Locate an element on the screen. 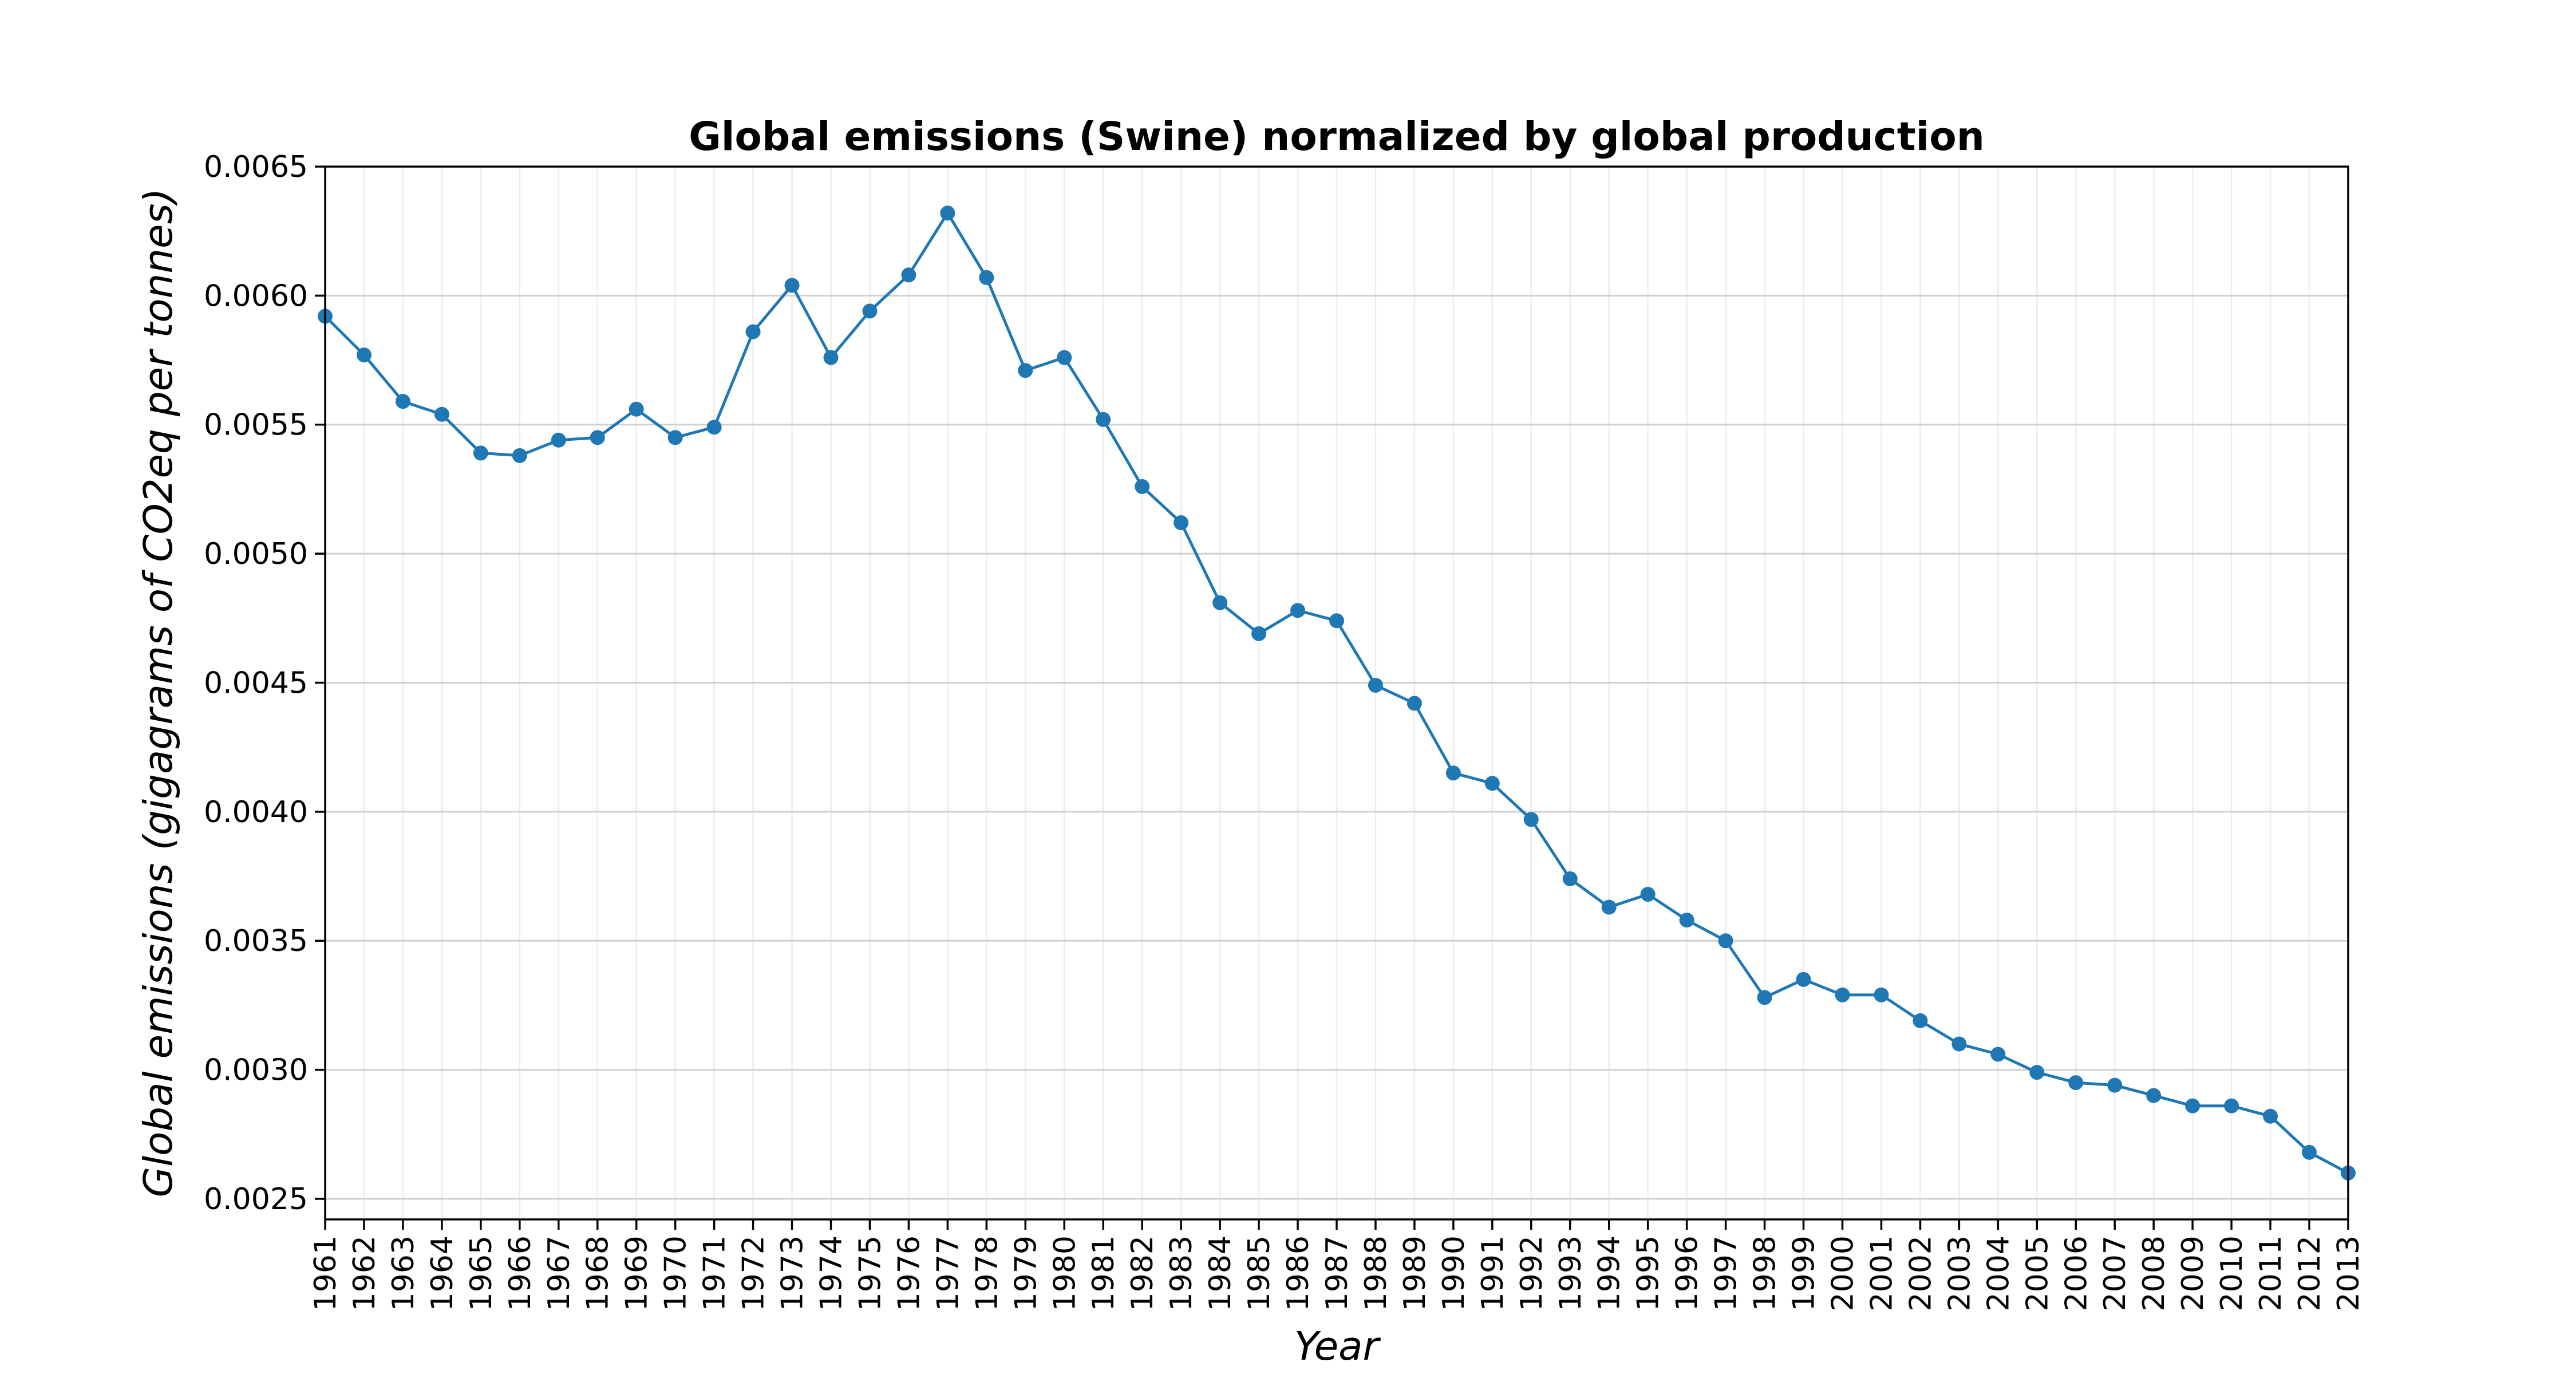 The height and width of the screenshot is (1374, 2576). x-tick-label: 1989 is located at coordinates (1415, 1273).